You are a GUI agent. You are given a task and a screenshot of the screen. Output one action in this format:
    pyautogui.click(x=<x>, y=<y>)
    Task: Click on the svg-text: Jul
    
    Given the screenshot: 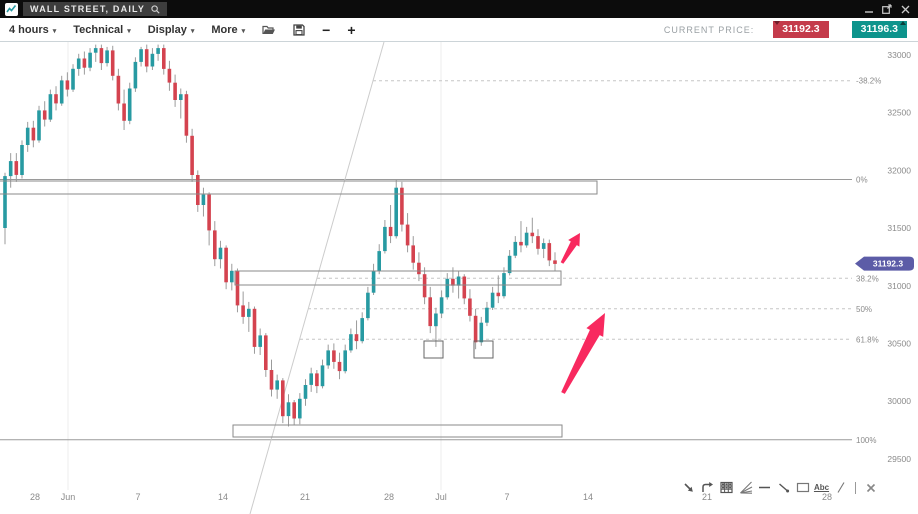 What is the action you would take?
    pyautogui.click(x=441, y=497)
    